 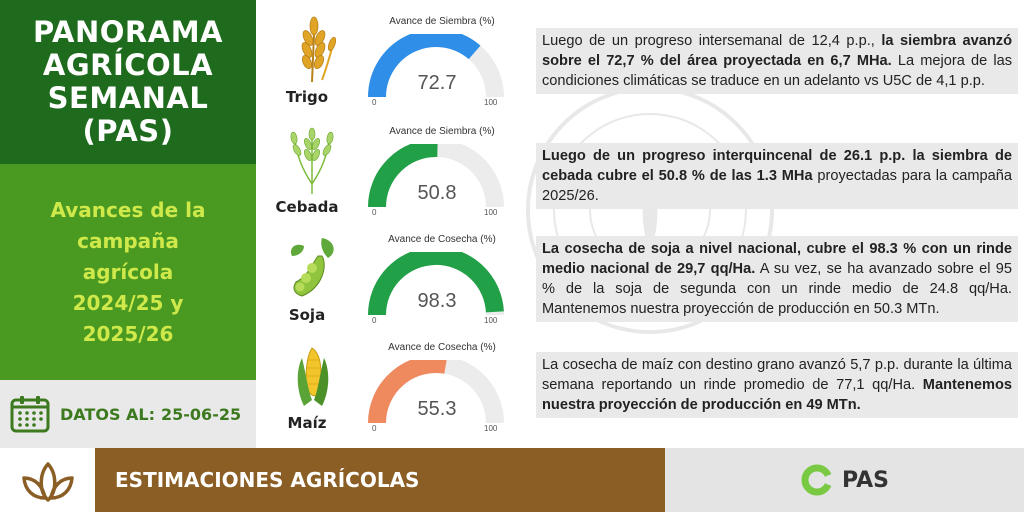 I want to click on campaign-line: campaña, so click(x=128, y=240).